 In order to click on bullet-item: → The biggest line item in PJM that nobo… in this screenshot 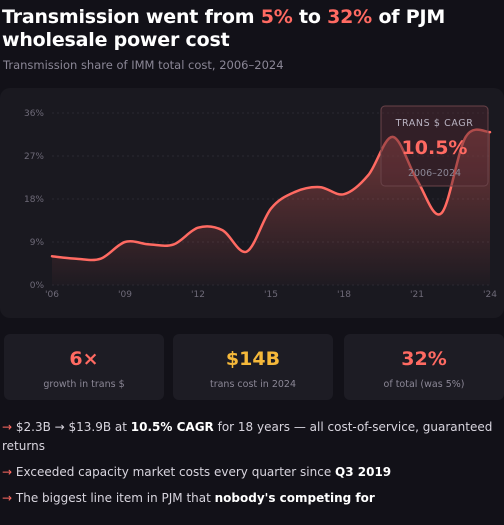, I will do `click(252, 498)`.